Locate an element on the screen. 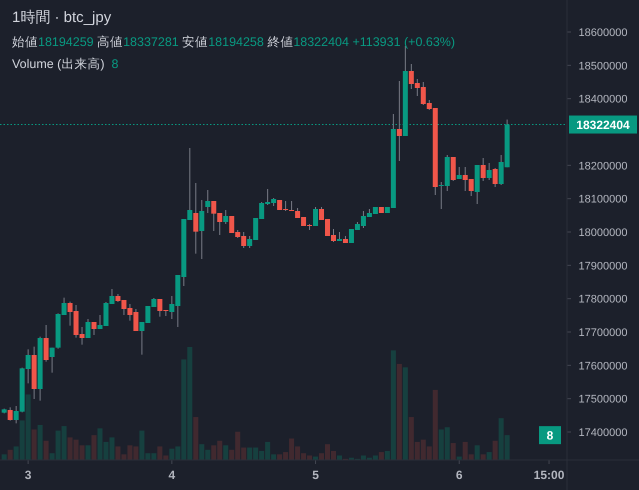  chart-title: Volume (出来高) is located at coordinates (58, 63).